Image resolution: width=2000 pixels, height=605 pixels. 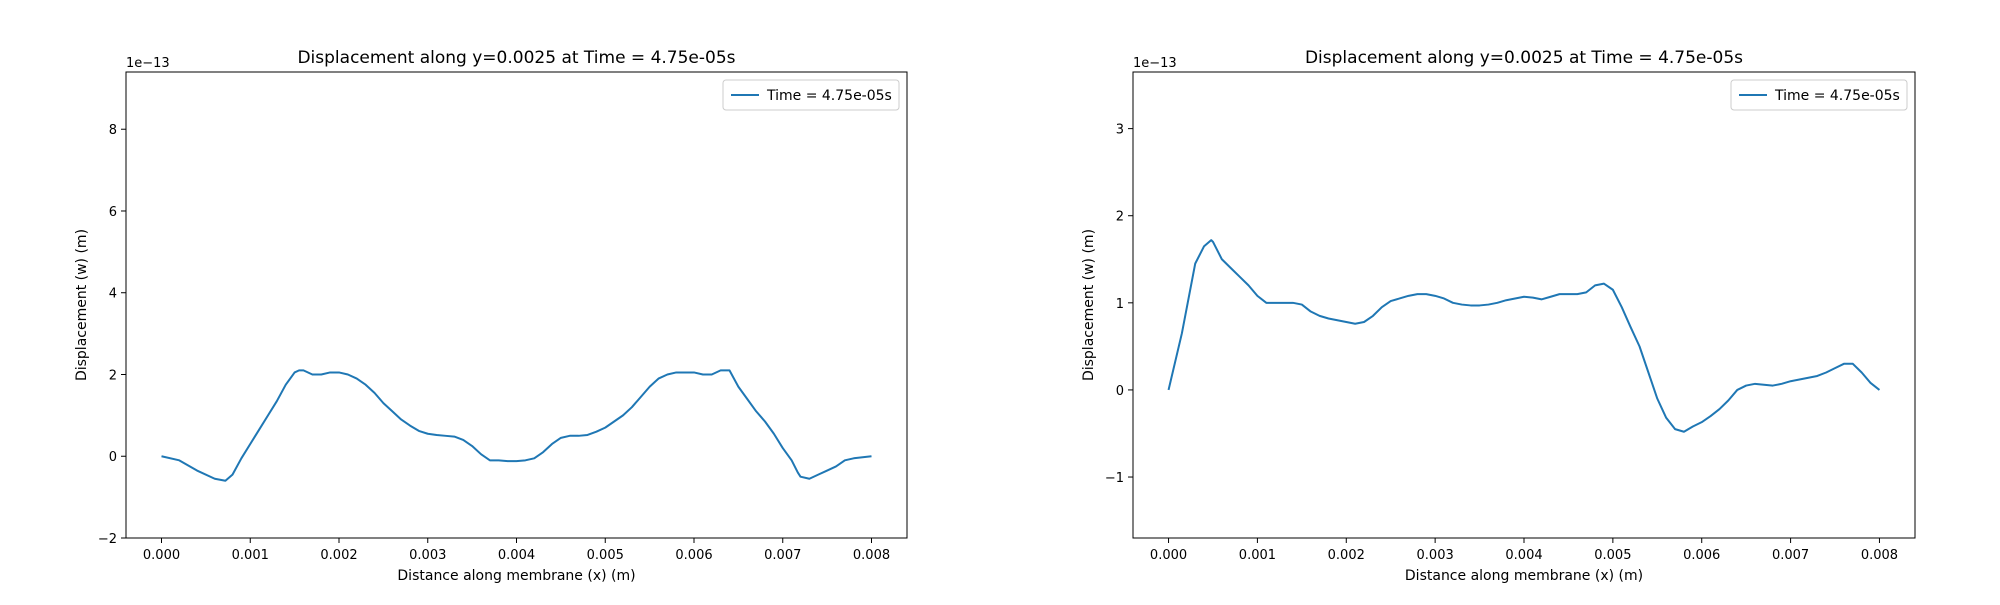 I want to click on chart-2-x-tick-label: 0.007, so click(x=1790, y=555).